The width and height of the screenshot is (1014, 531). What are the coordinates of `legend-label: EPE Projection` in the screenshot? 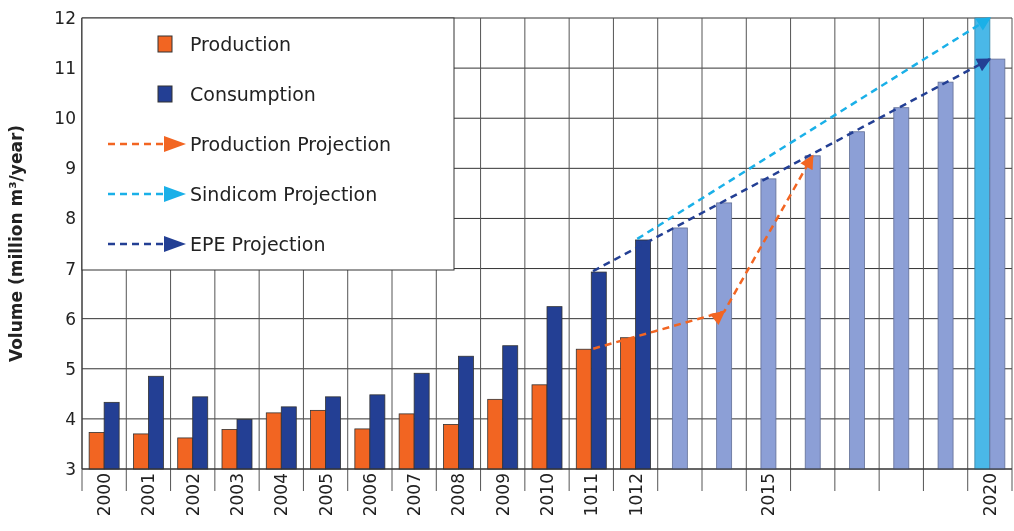 It's located at (258, 243).